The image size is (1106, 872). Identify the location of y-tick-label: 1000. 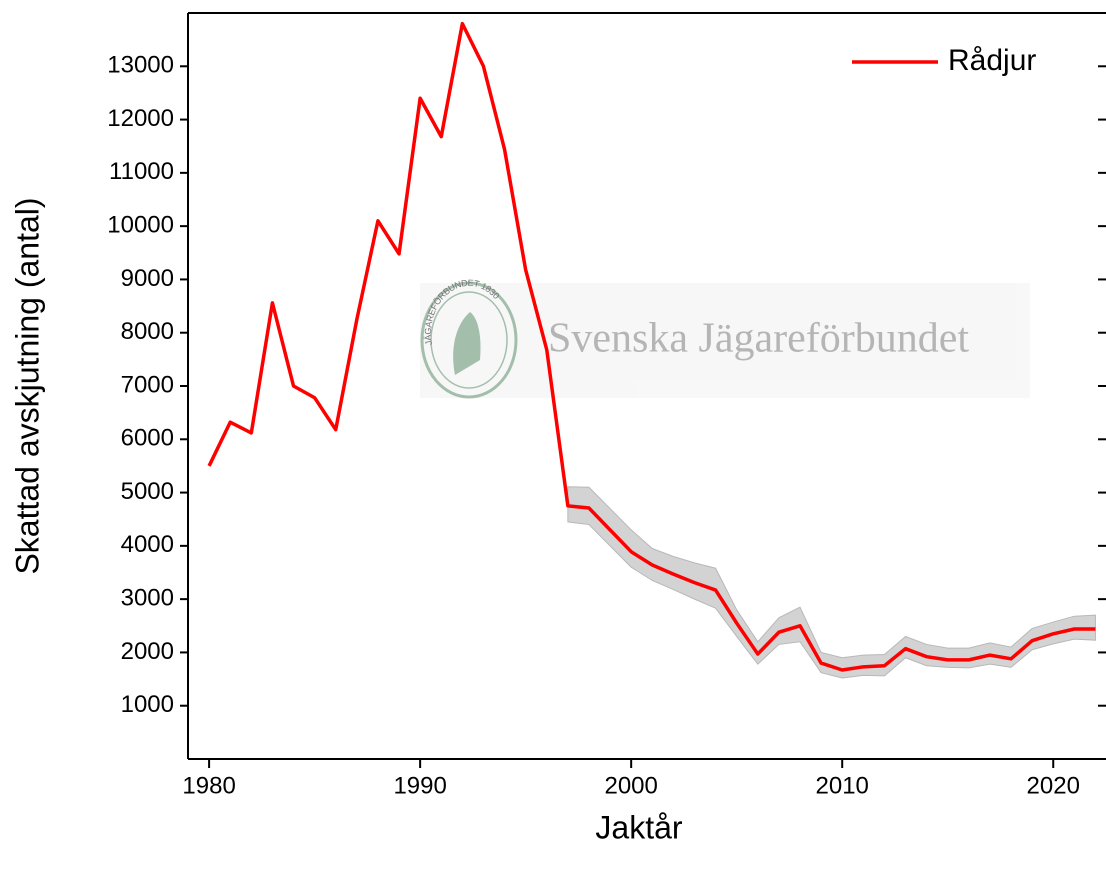
(147, 704).